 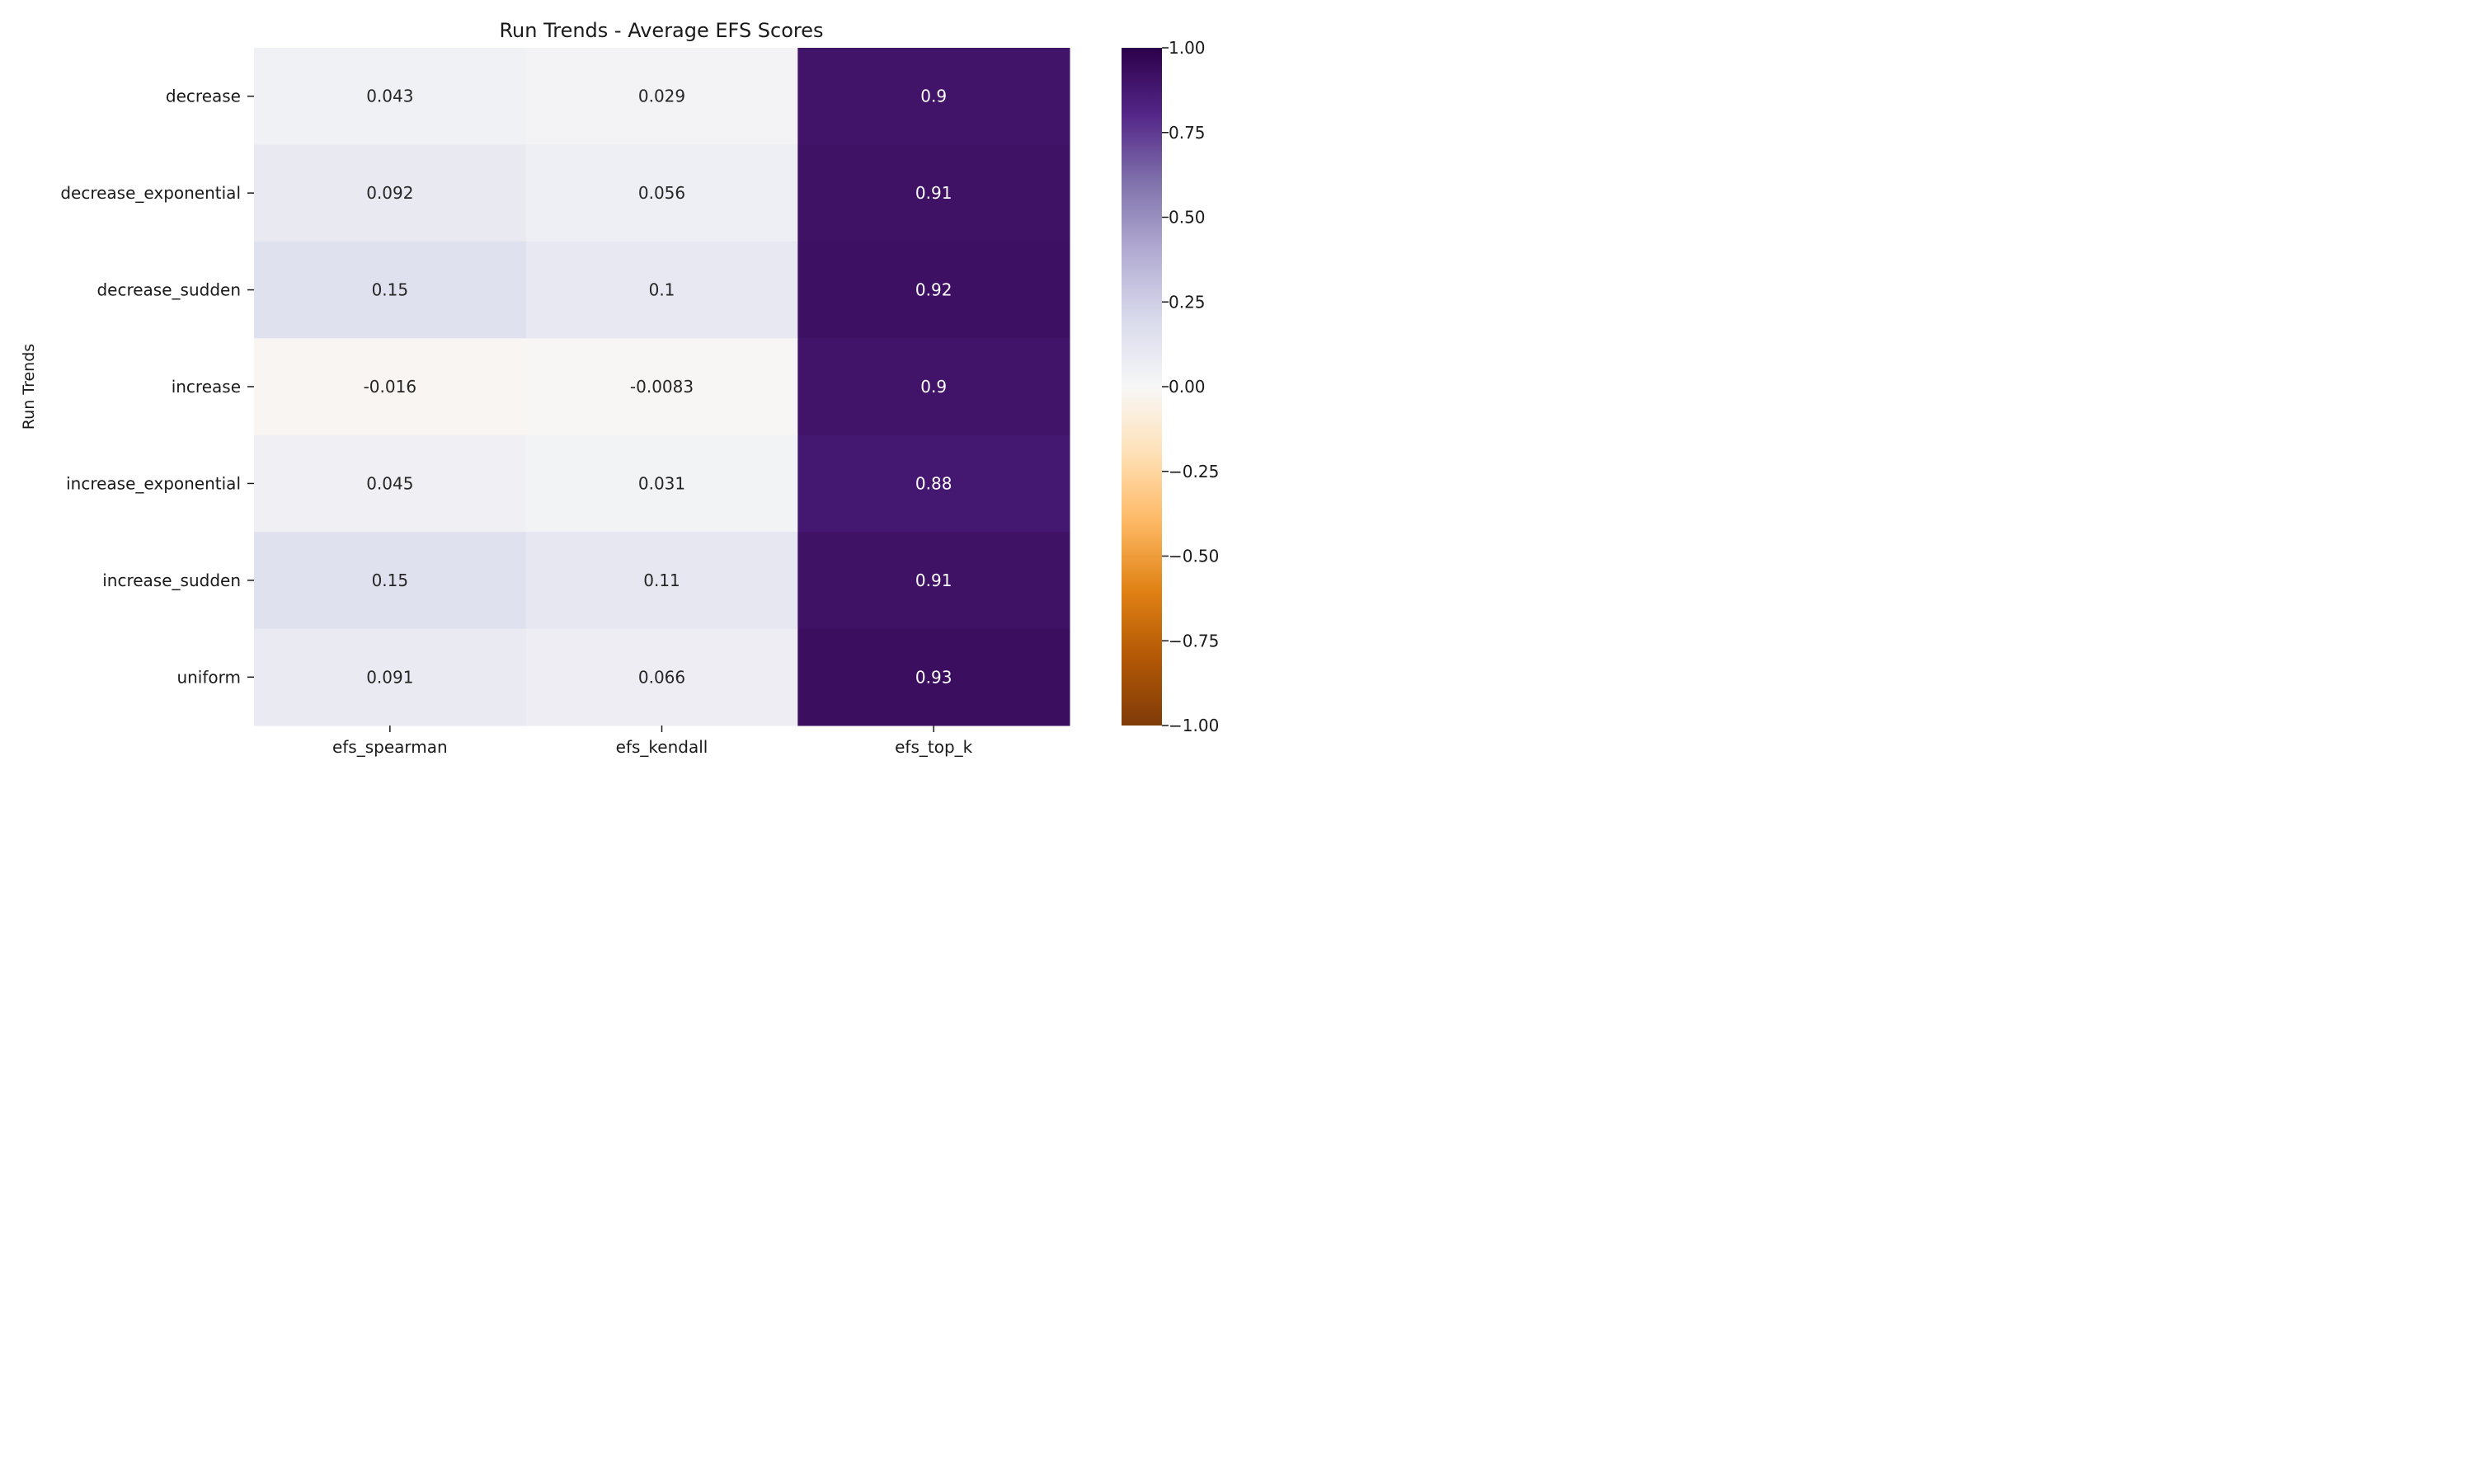 What do you see at coordinates (662, 747) in the screenshot?
I see `x-tick-label: efs_kendall` at bounding box center [662, 747].